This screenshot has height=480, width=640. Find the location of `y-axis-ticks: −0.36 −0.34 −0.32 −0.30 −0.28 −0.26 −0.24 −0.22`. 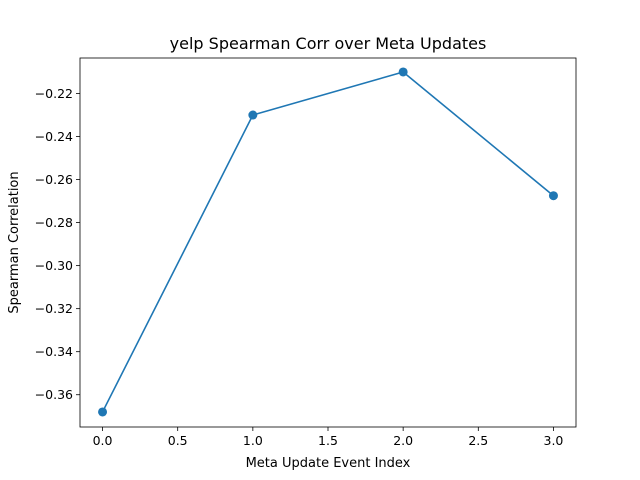

y-axis-ticks: −0.36 −0.34 −0.32 −0.30 −0.28 −0.26 −0.24 −0.22 is located at coordinates (57, 244).